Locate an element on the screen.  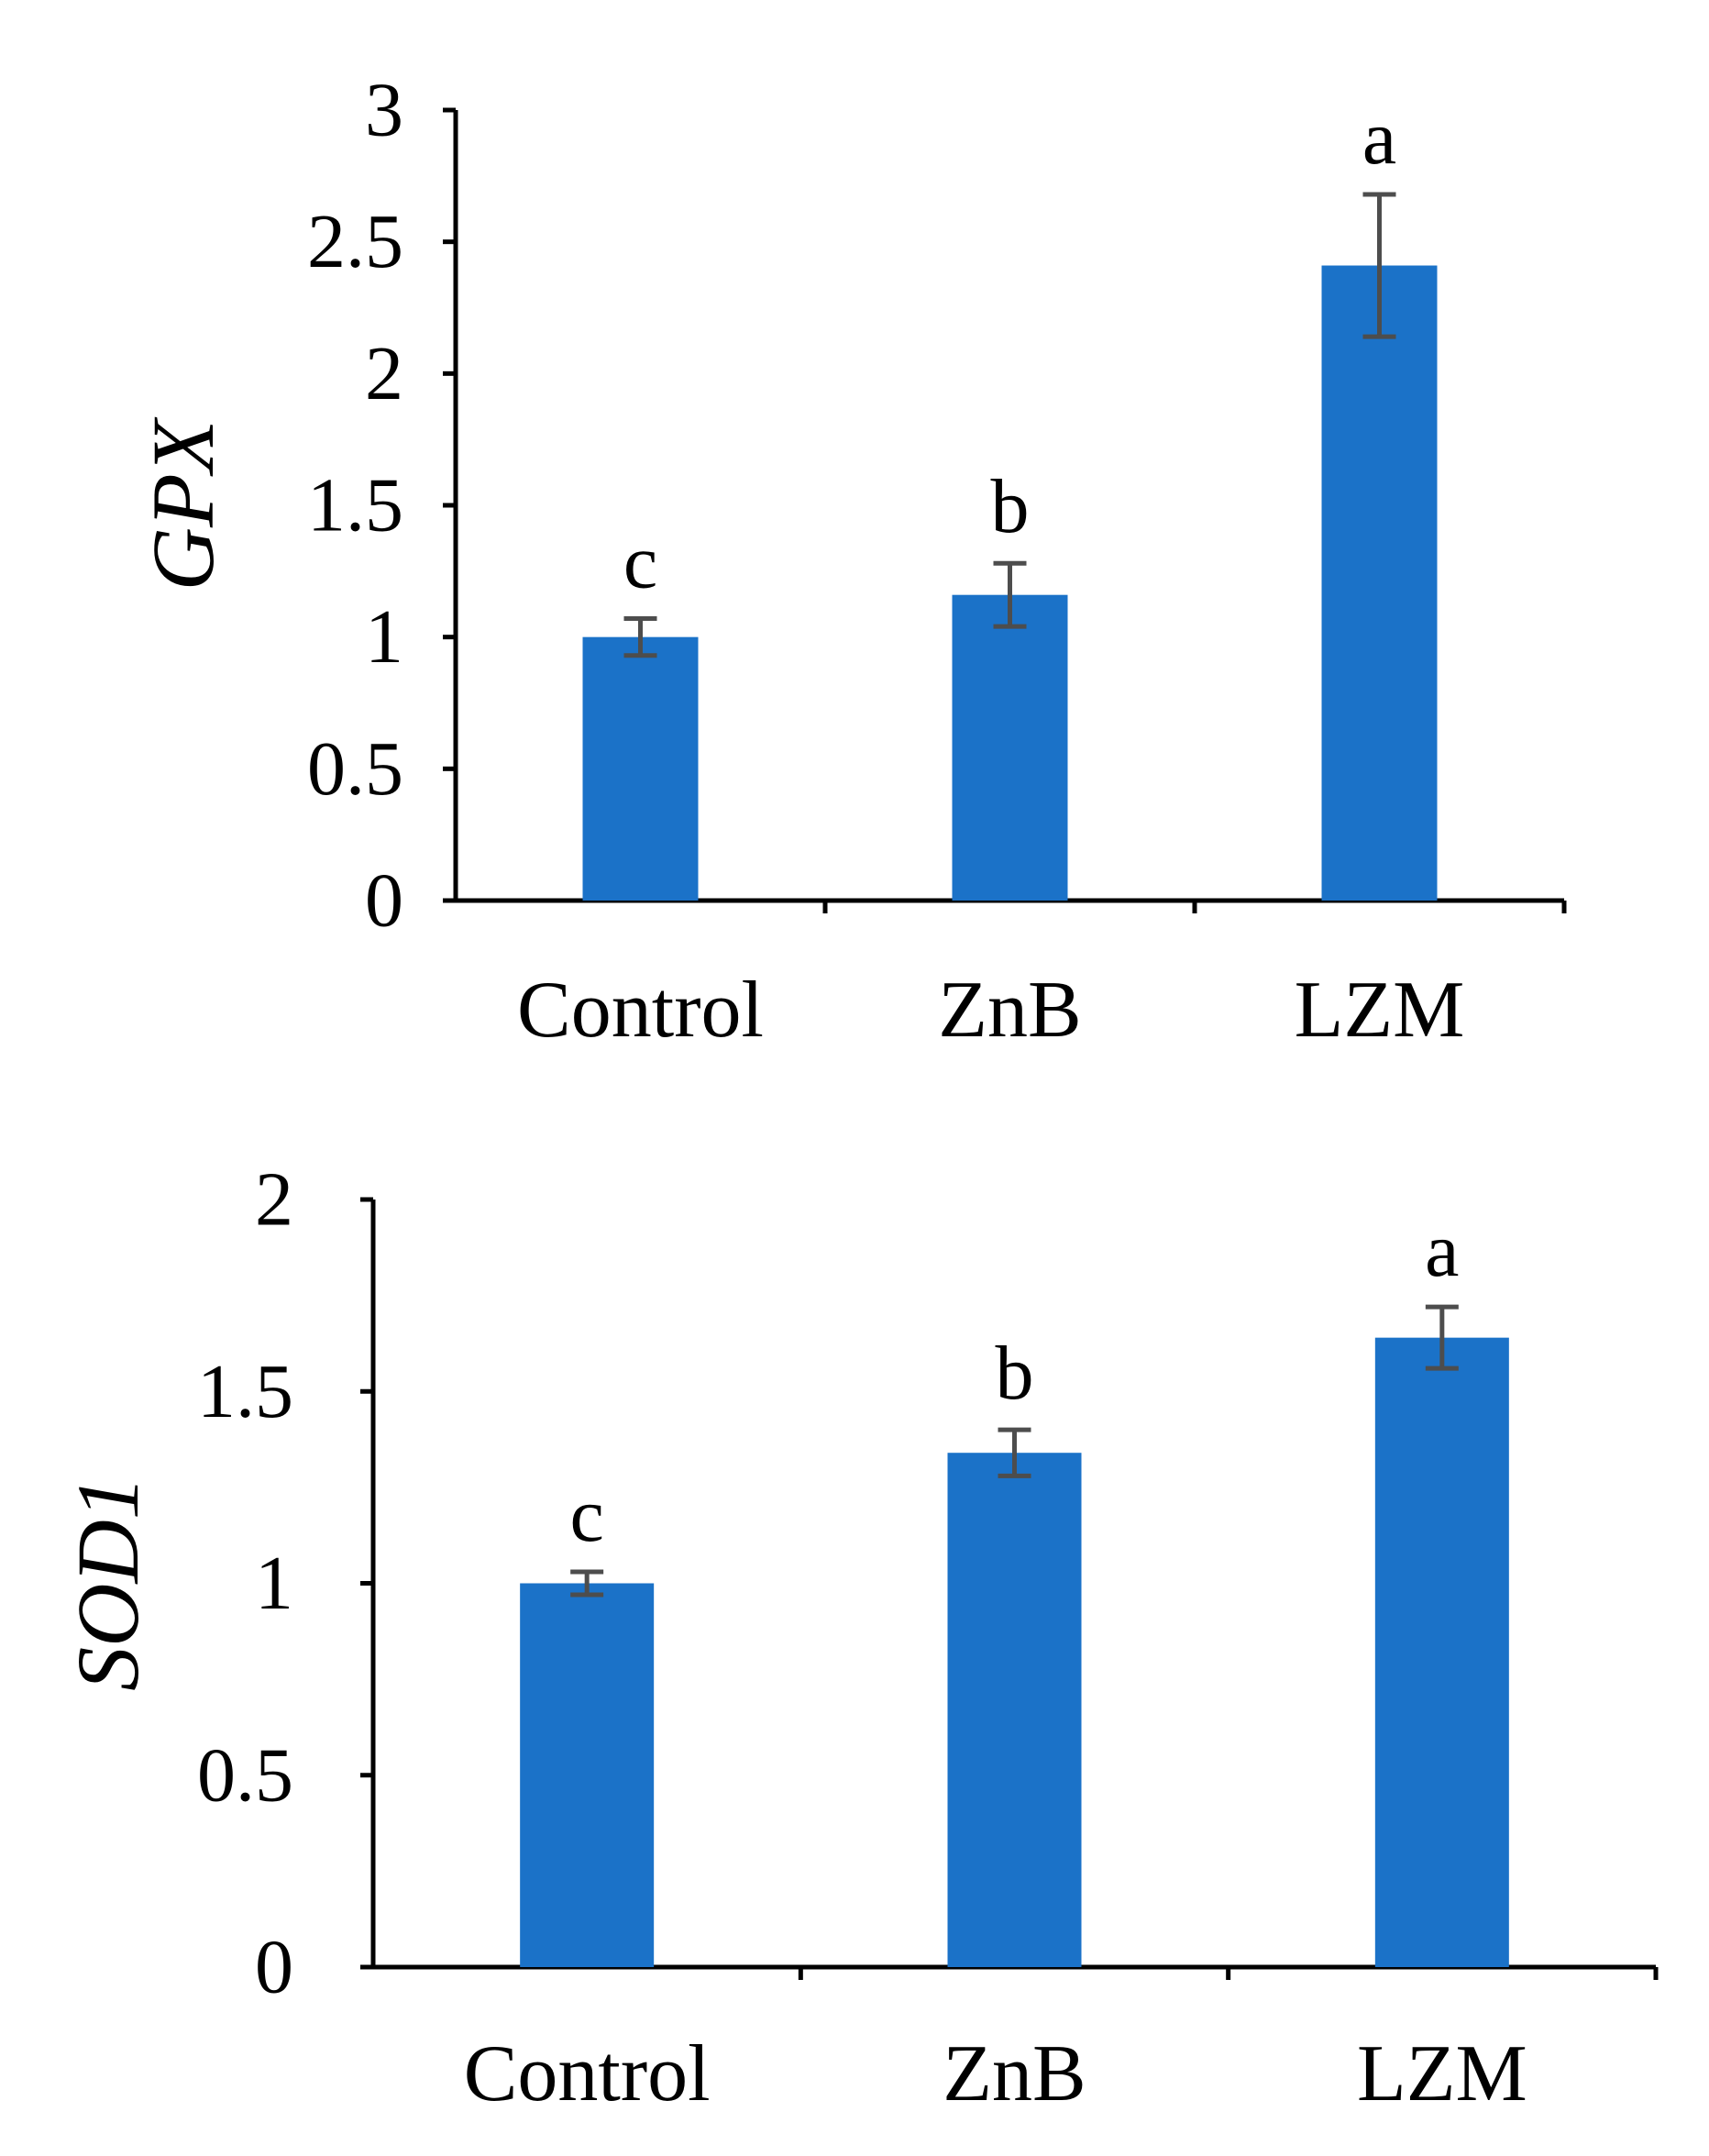
y-axis-title: SOD1 is located at coordinates (108, 1584).